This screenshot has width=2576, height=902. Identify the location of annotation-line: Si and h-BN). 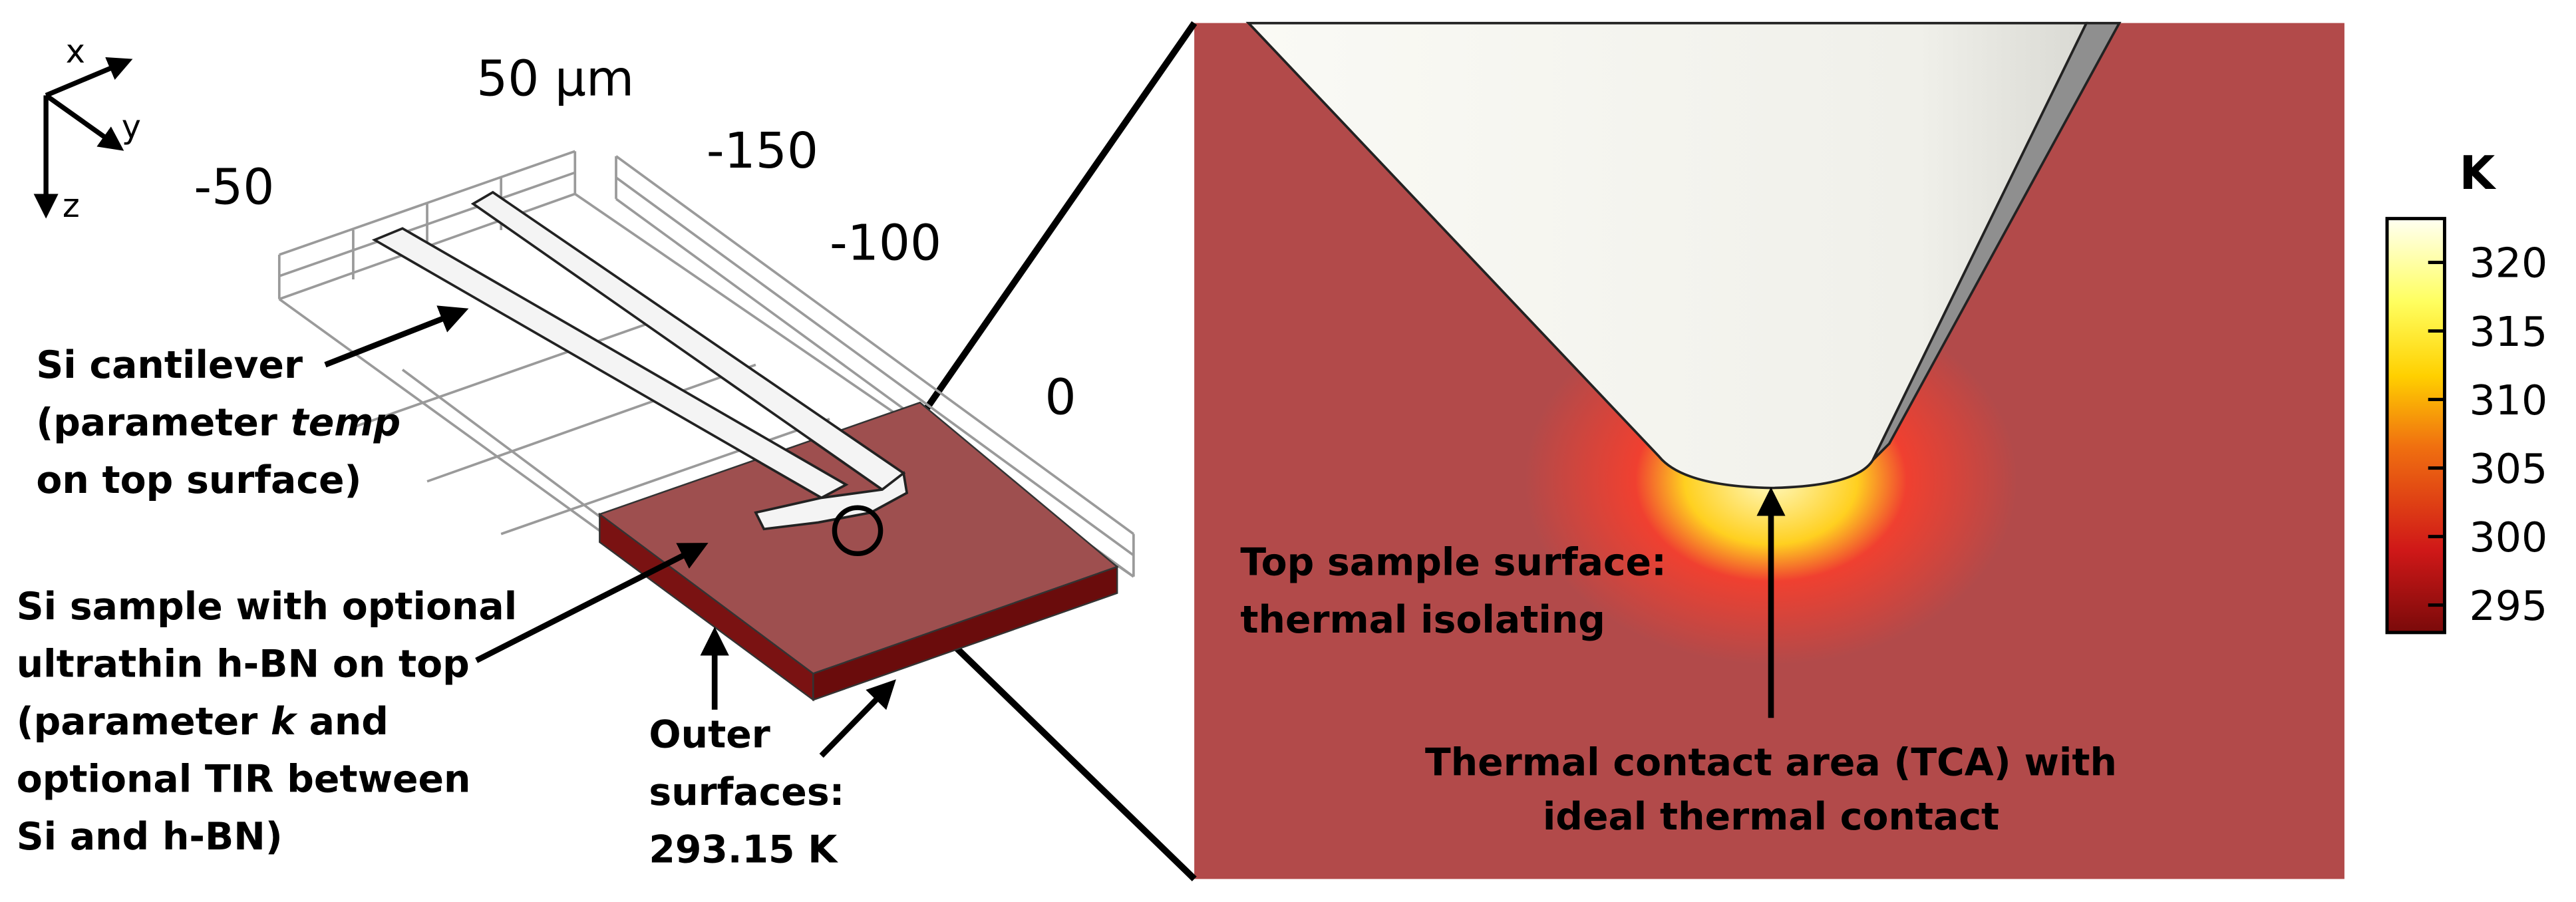
(150, 837).